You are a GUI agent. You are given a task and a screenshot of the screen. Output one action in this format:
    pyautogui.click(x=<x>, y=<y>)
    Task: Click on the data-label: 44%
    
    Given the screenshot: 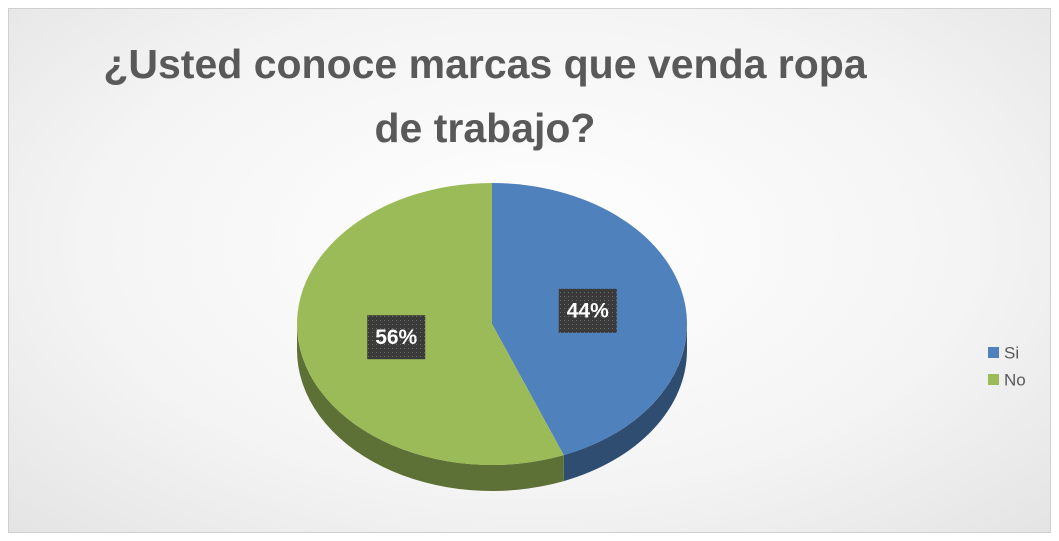 What is the action you would take?
    pyautogui.click(x=588, y=310)
    